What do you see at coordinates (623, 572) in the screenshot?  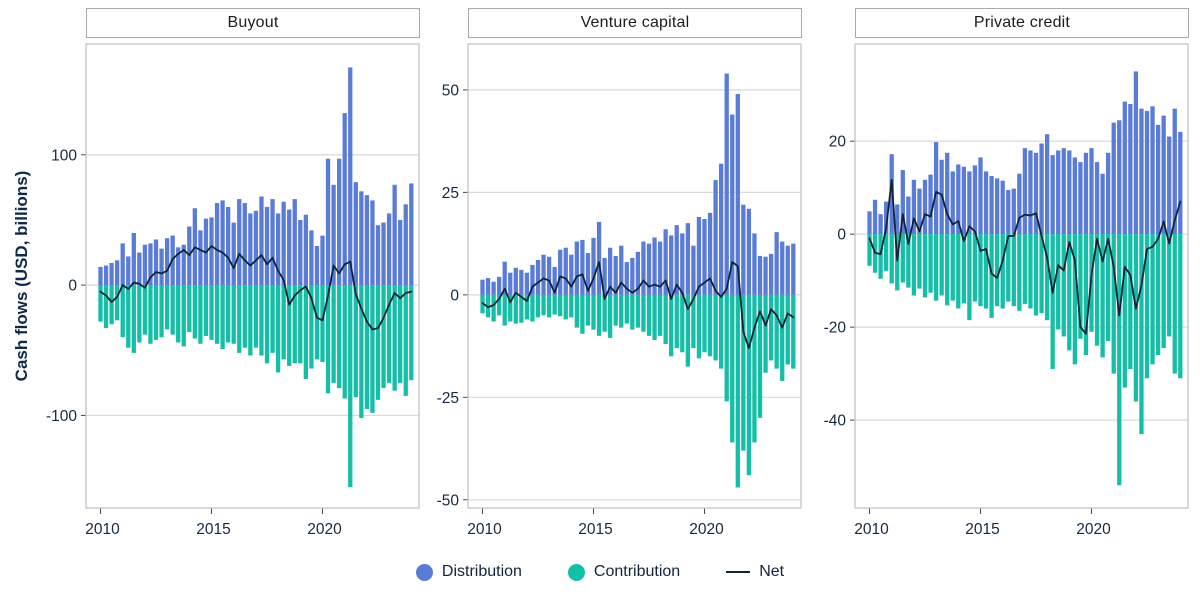 I see `legend-item-contribution: Contribution` at bounding box center [623, 572].